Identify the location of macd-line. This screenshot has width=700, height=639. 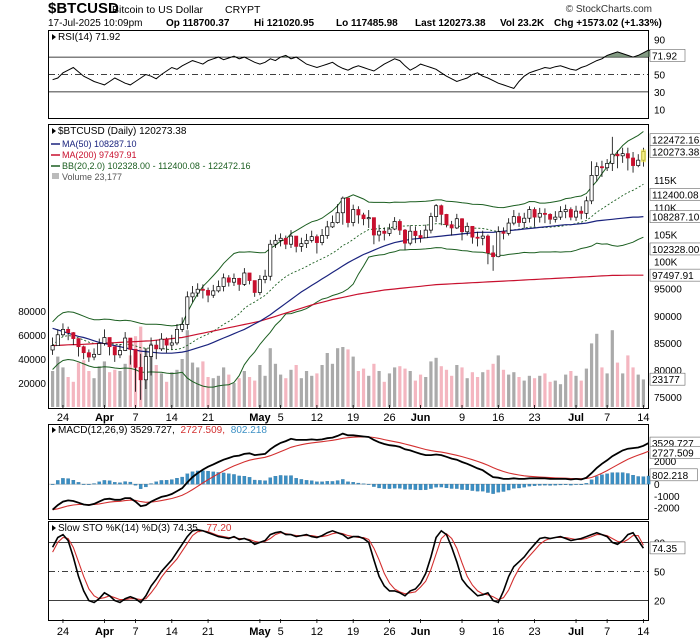
(351, 471).